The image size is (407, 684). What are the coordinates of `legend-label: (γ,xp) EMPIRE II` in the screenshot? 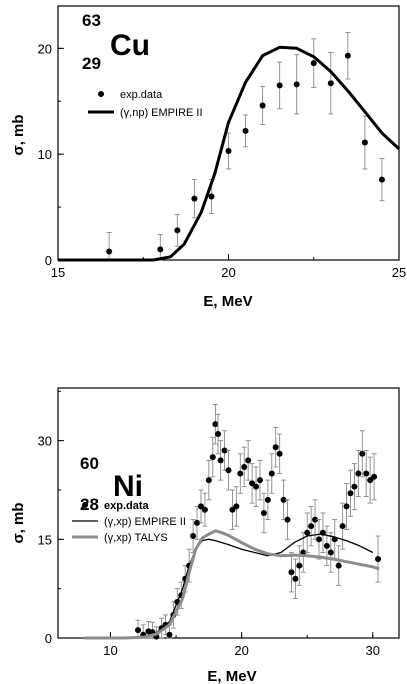 It's located at (145, 522).